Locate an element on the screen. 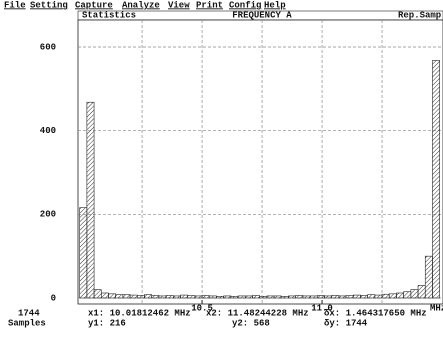 The width and height of the screenshot is (443, 343). sample-count: 1744 is located at coordinates (29, 313).